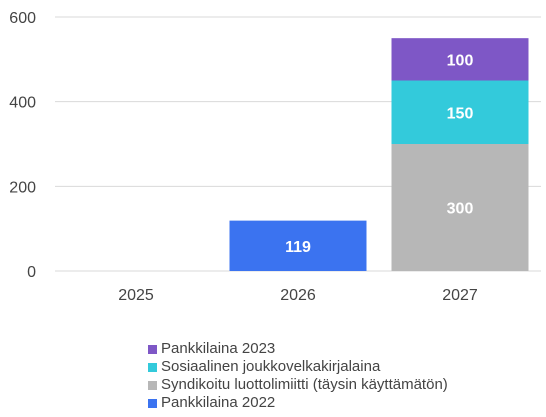 The height and width of the screenshot is (417, 546). Describe the element at coordinates (298, 403) in the screenshot. I see `legend-item: Pankkilaina 2022` at that location.